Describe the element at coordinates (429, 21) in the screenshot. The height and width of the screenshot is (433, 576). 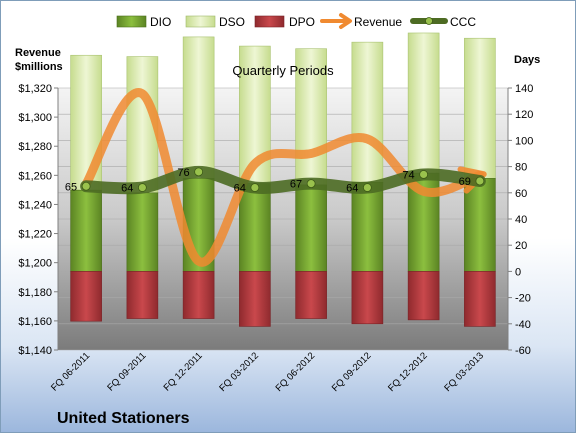
I see `legend-swatch-ccc-marker` at that location.